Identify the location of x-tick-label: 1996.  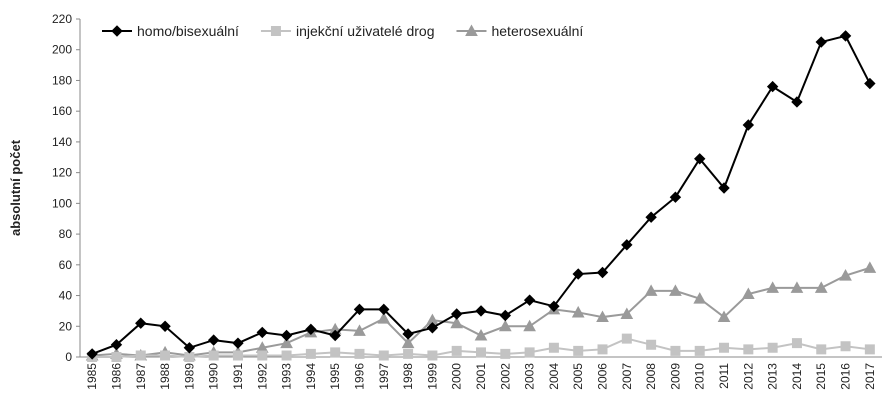
(359, 376).